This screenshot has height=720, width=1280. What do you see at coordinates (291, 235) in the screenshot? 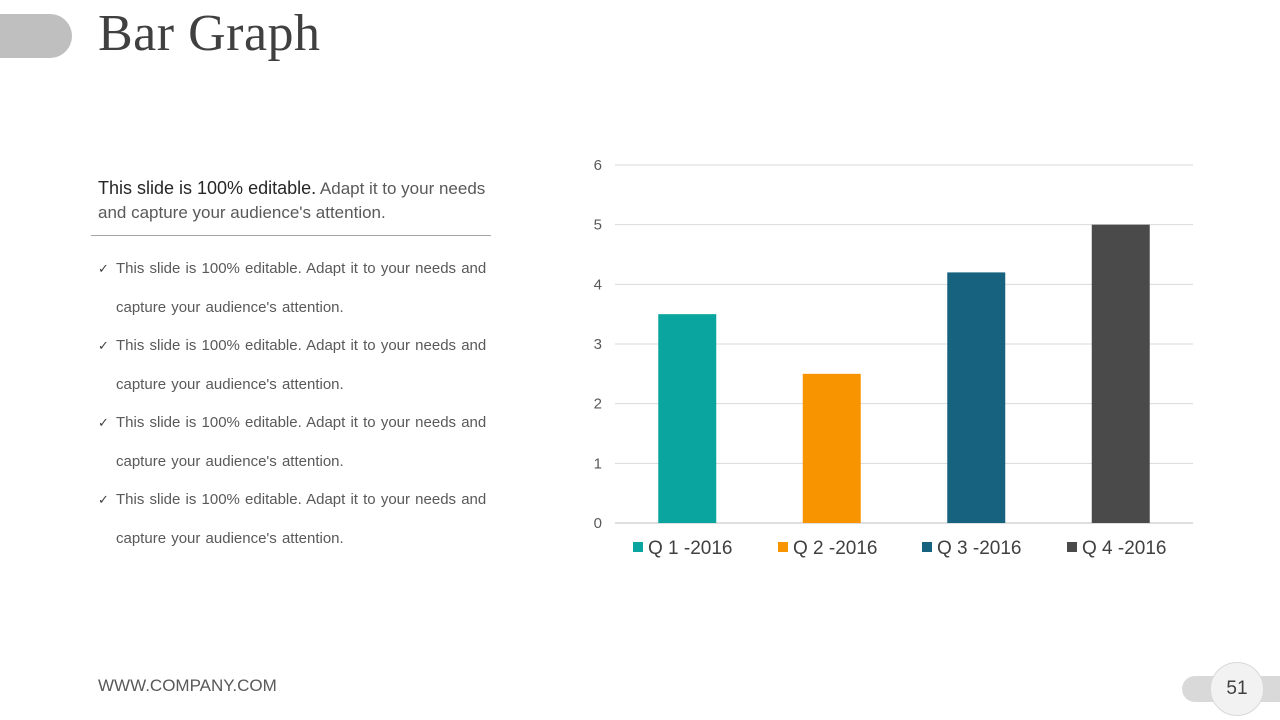
I see `intro-divider` at bounding box center [291, 235].